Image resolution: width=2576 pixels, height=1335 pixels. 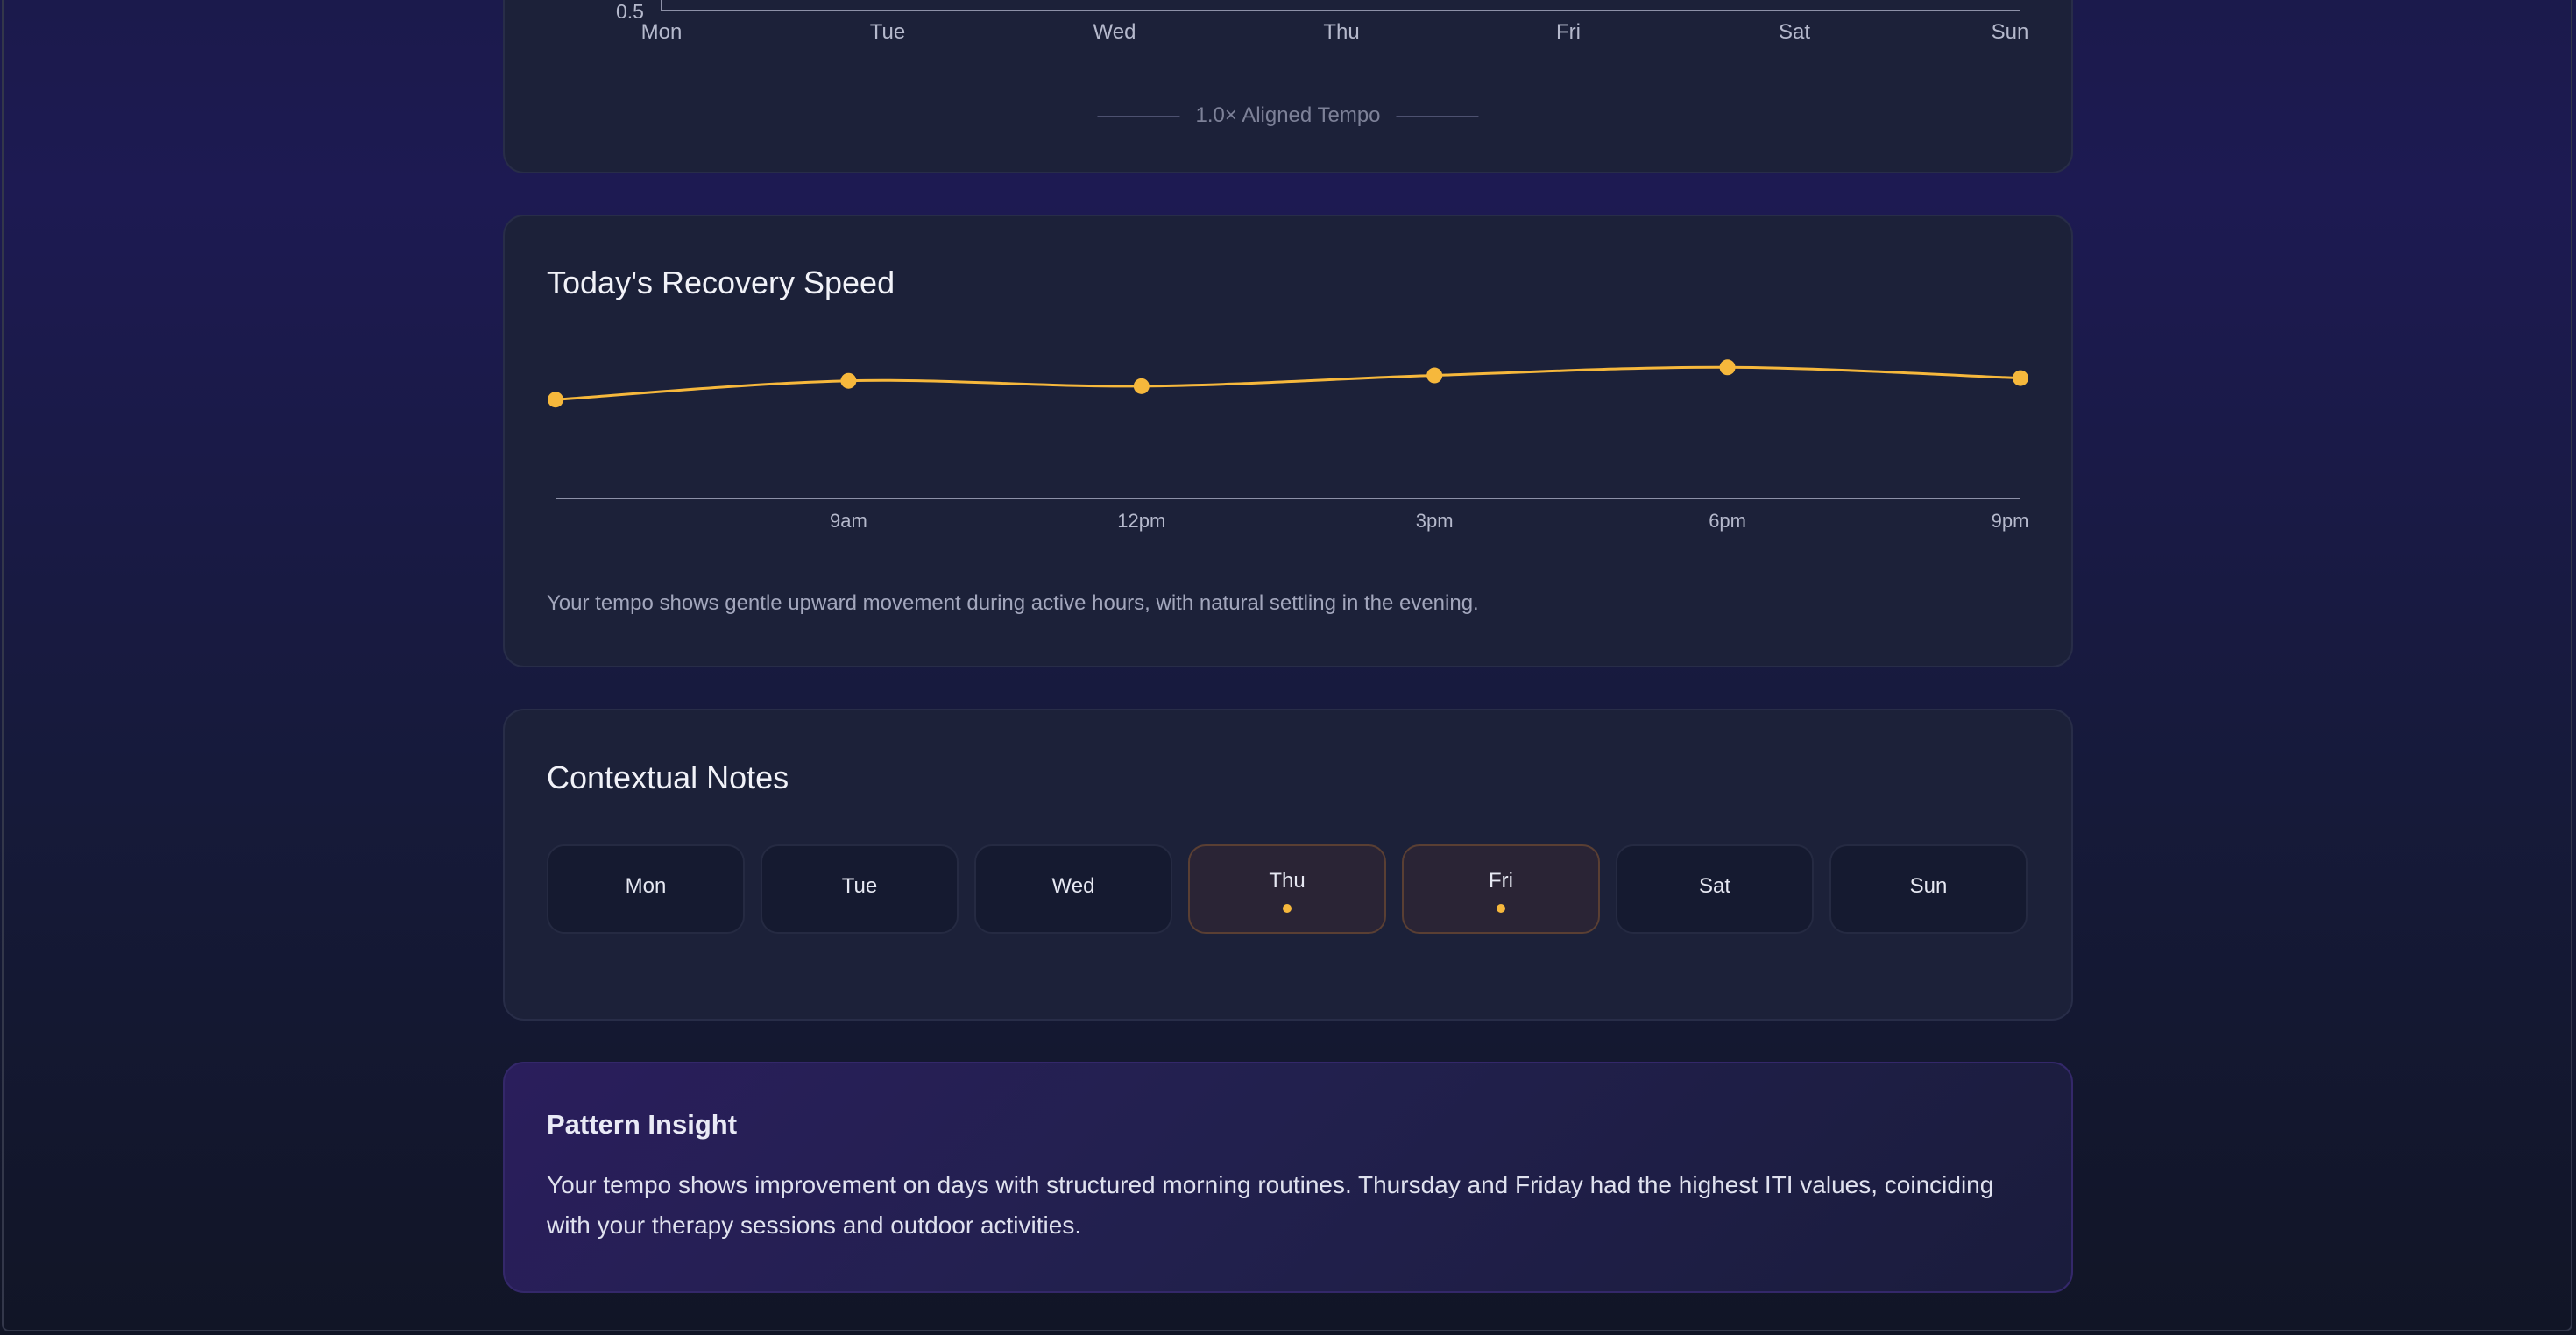 I want to click on day-tile-fri: Fri, so click(x=1501, y=889).